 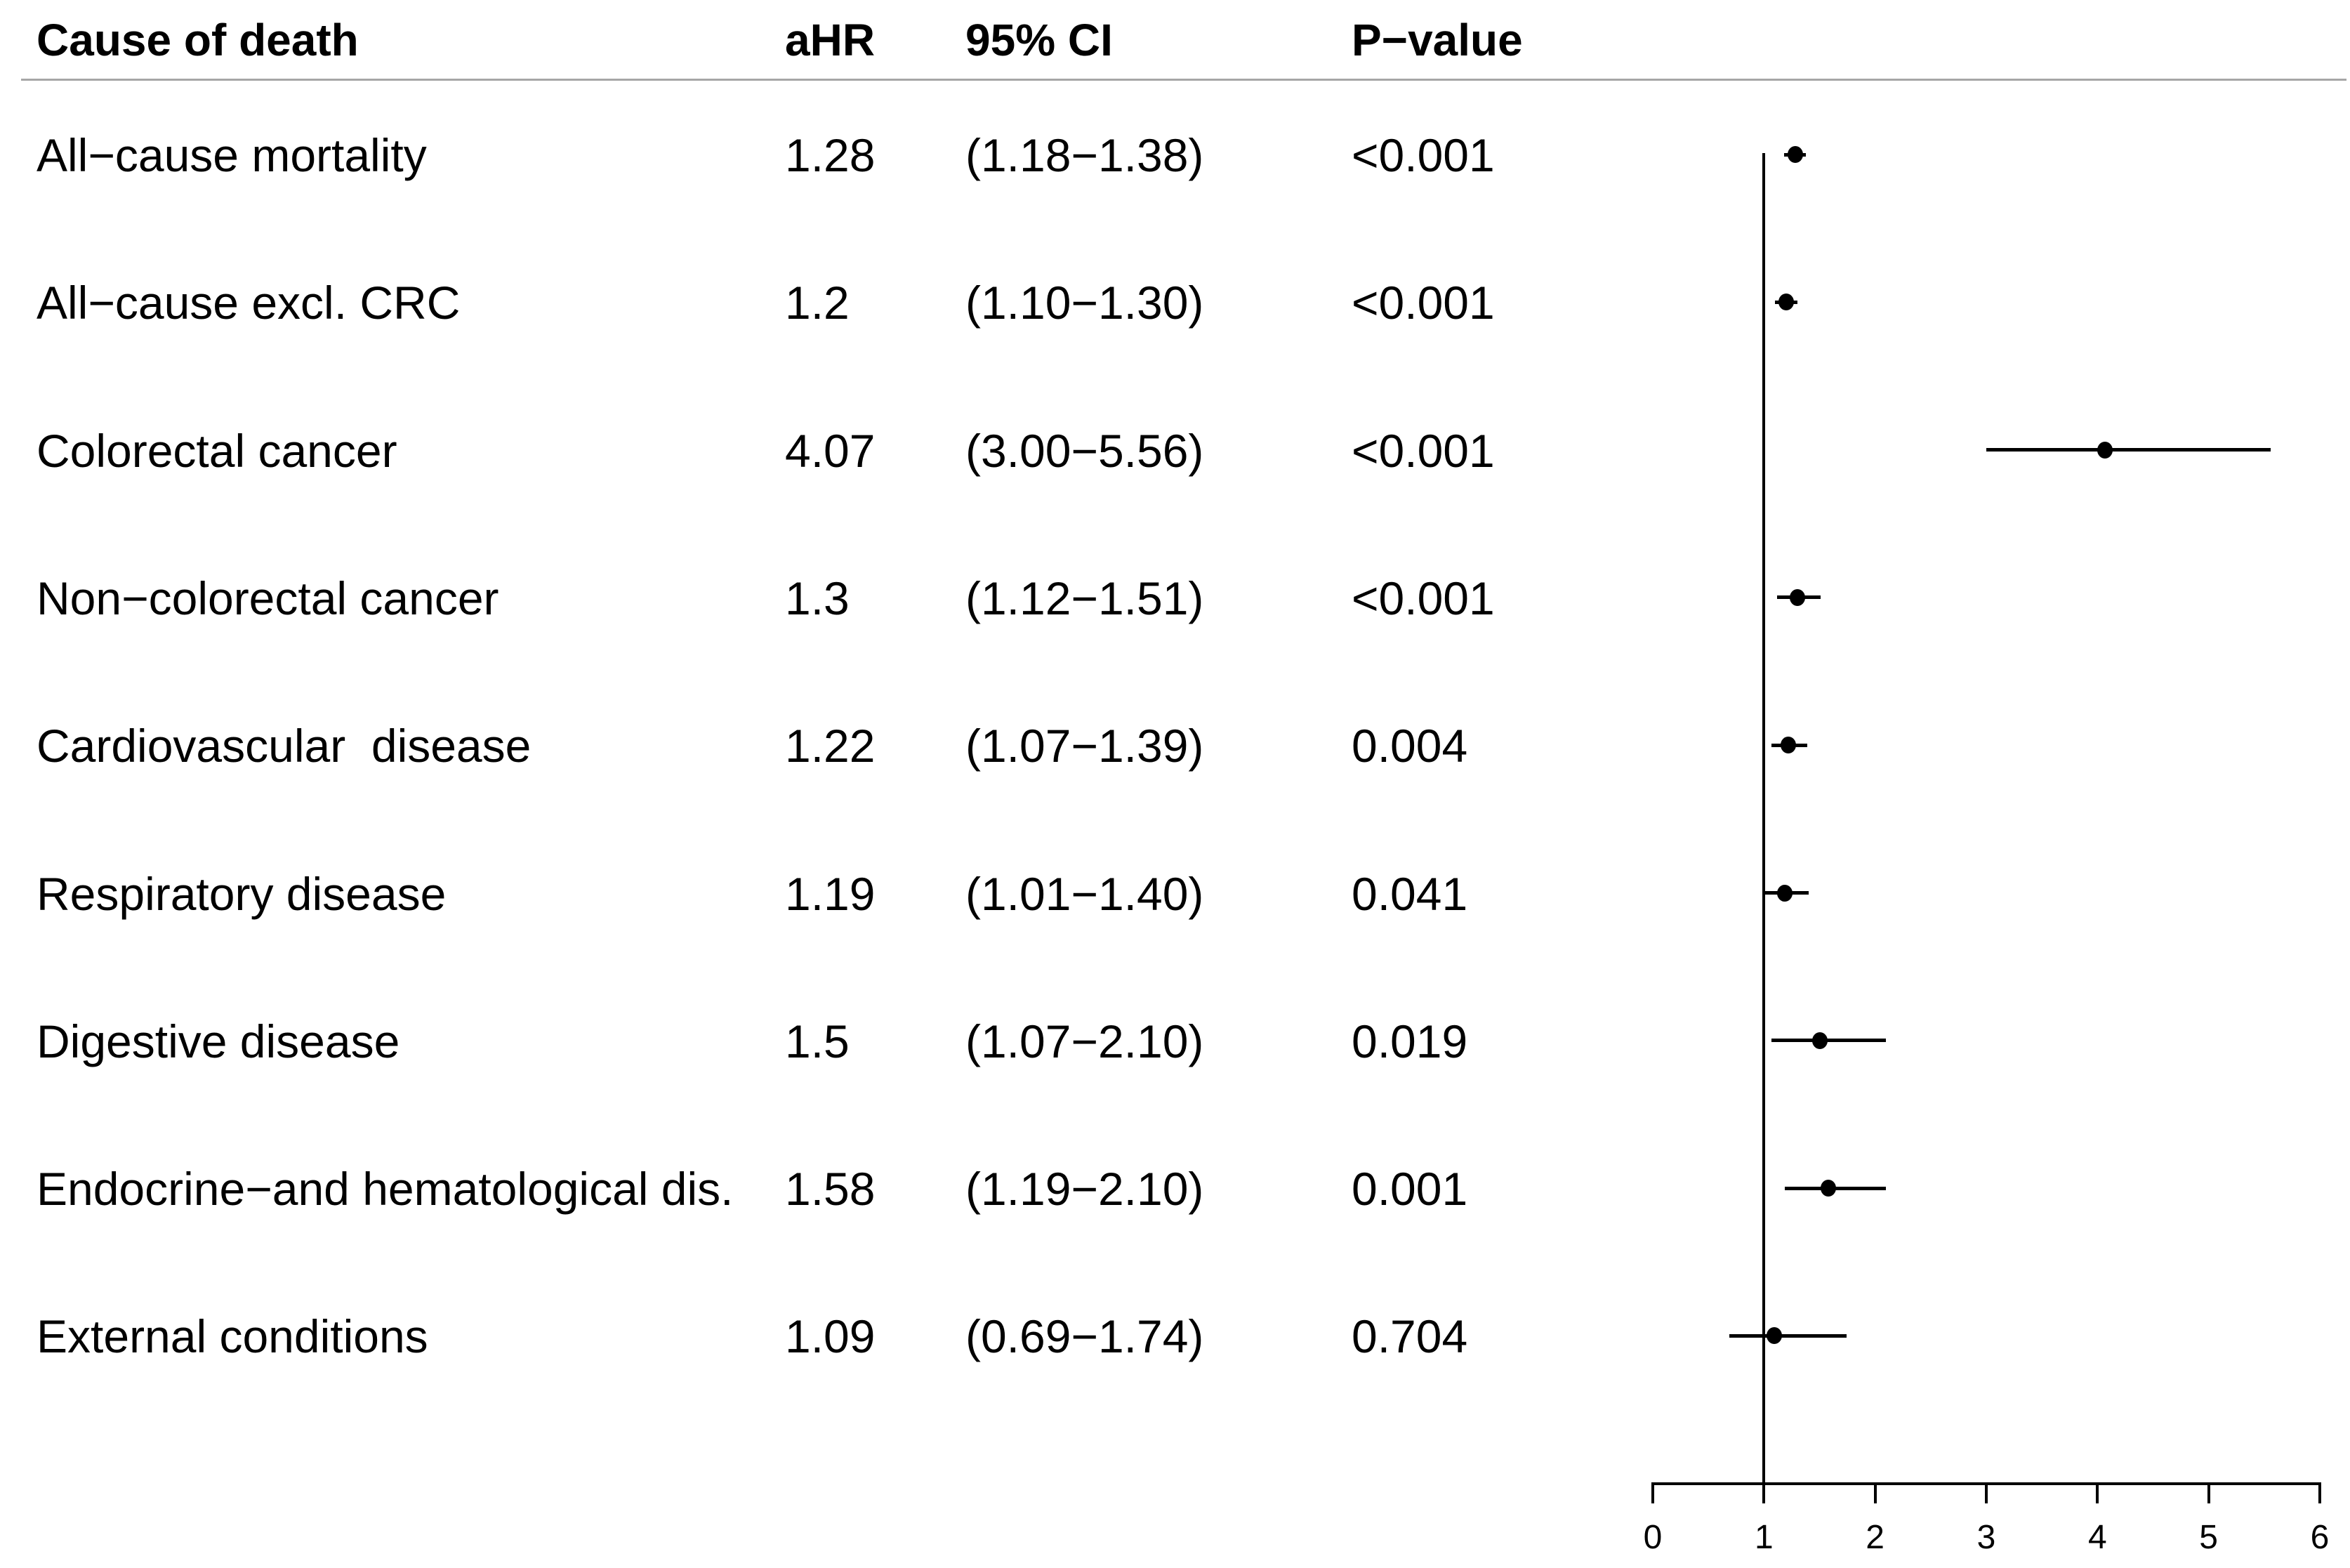 What do you see at coordinates (830, 1336) in the screenshot?
I see `ahr-value: 1.09` at bounding box center [830, 1336].